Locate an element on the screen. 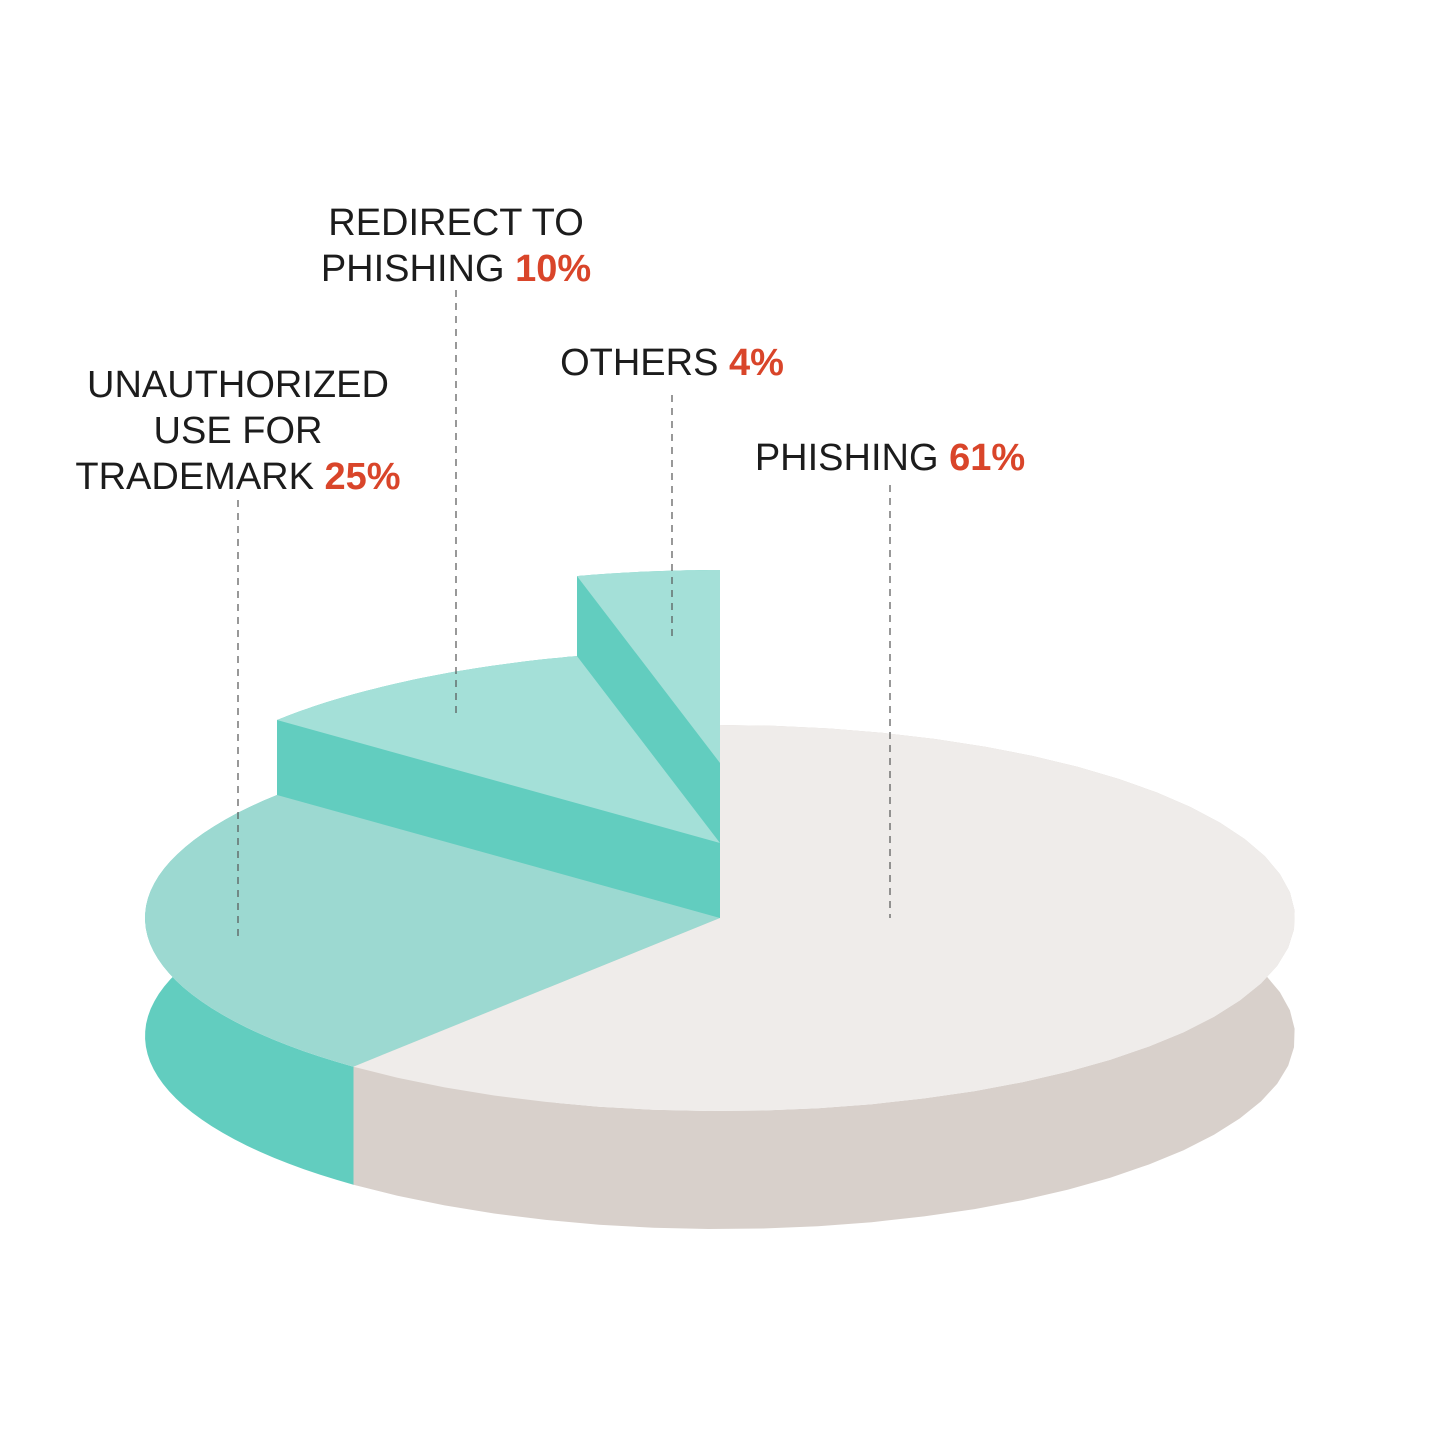 The image size is (1440, 1440). value-label: 61% is located at coordinates (987, 458).